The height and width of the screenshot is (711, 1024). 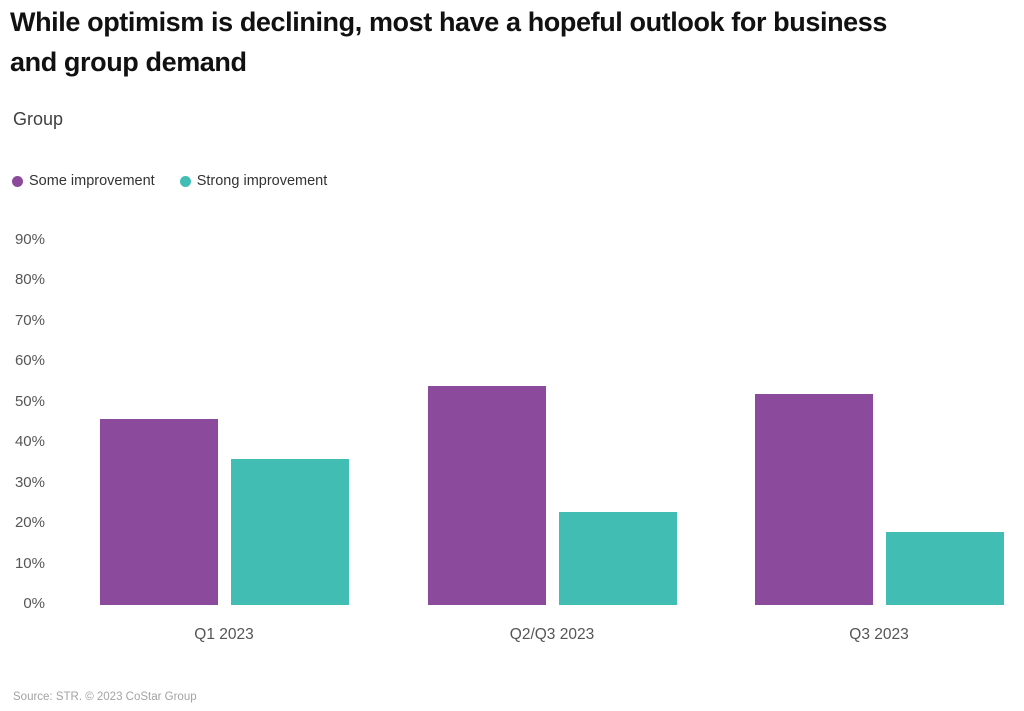 I want to click on y-axis-tick-label: 0%, so click(x=34, y=603).